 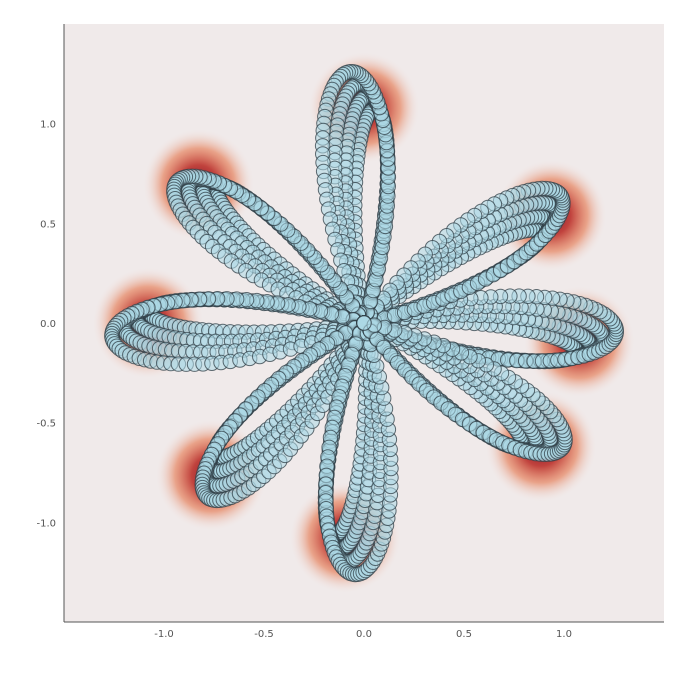 I want to click on y-tick-label: -0.5, so click(x=46, y=424).